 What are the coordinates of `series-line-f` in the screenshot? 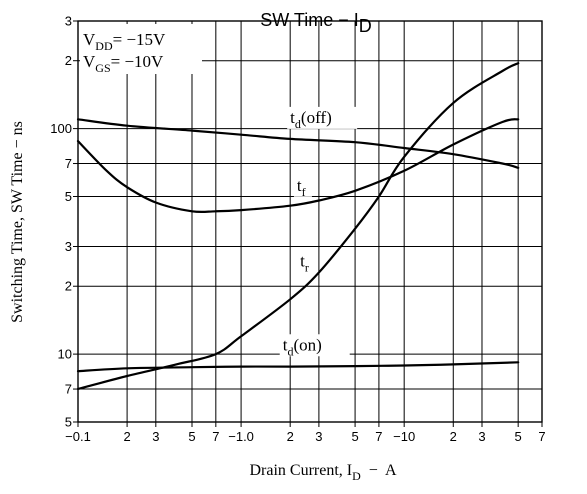 It's located at (298, 166).